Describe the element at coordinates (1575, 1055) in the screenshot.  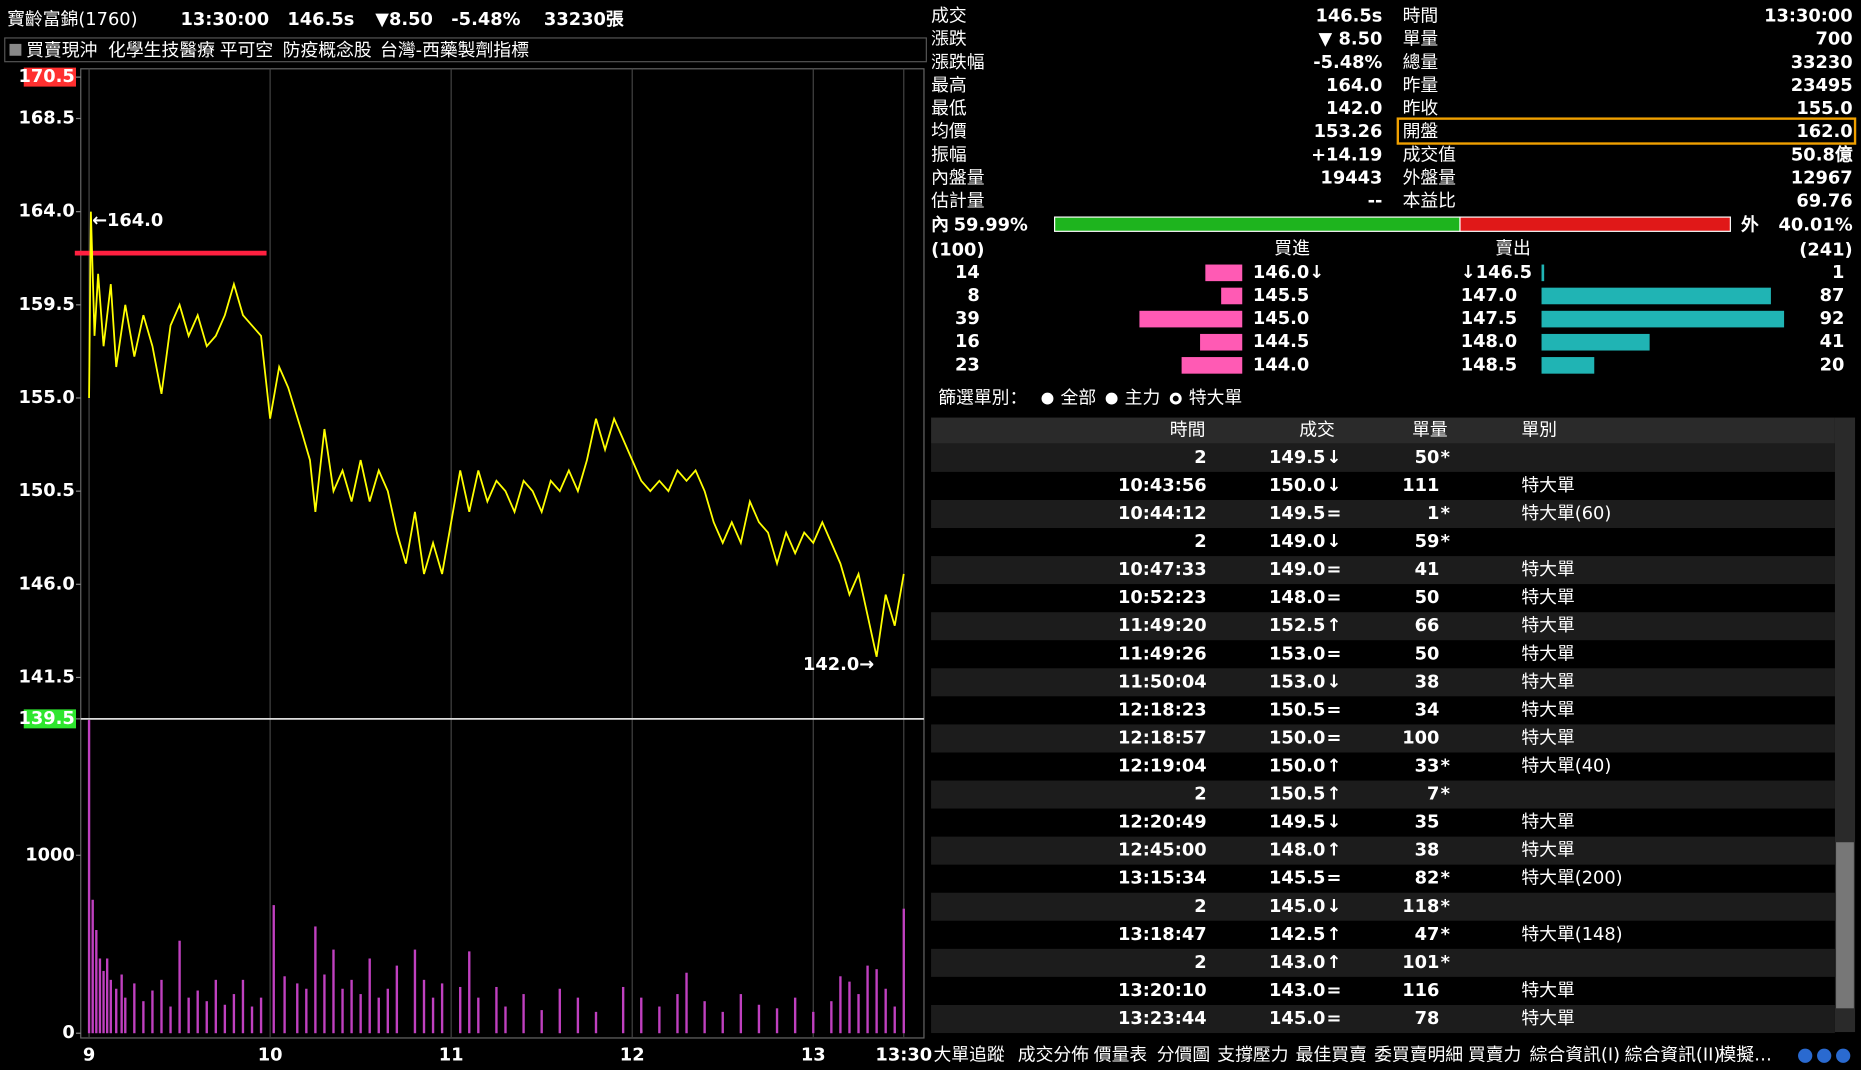
I see `tab: 綜合資訊(I)` at that location.